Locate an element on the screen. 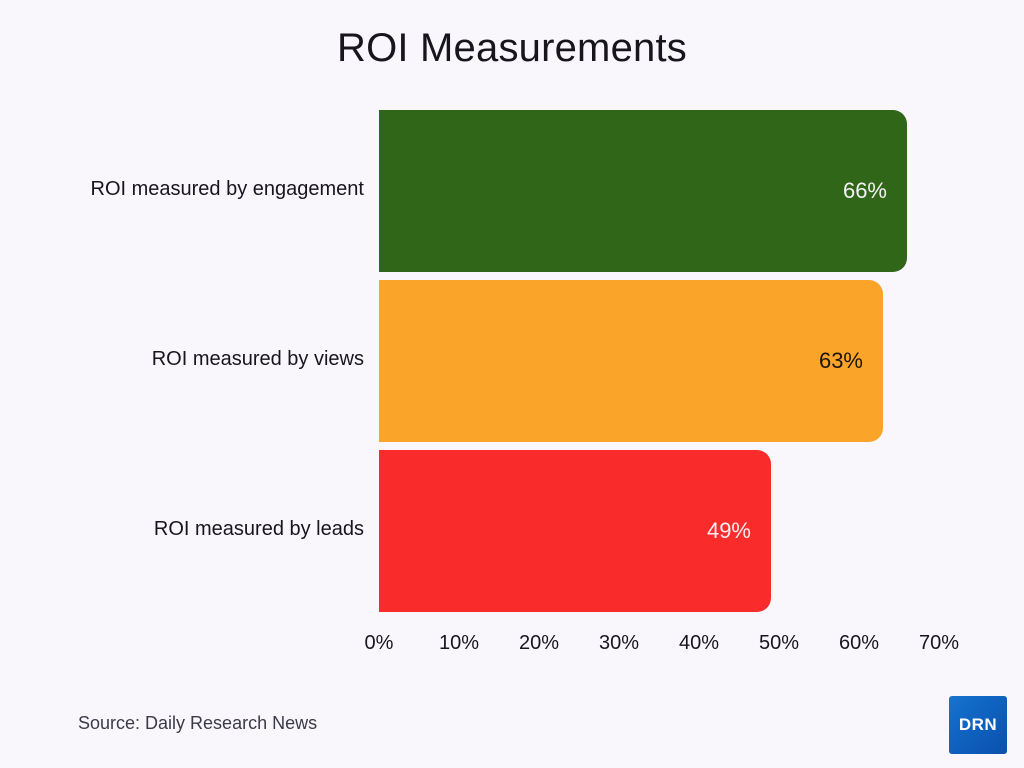  bar-value-label: 63% is located at coordinates (840, 360).